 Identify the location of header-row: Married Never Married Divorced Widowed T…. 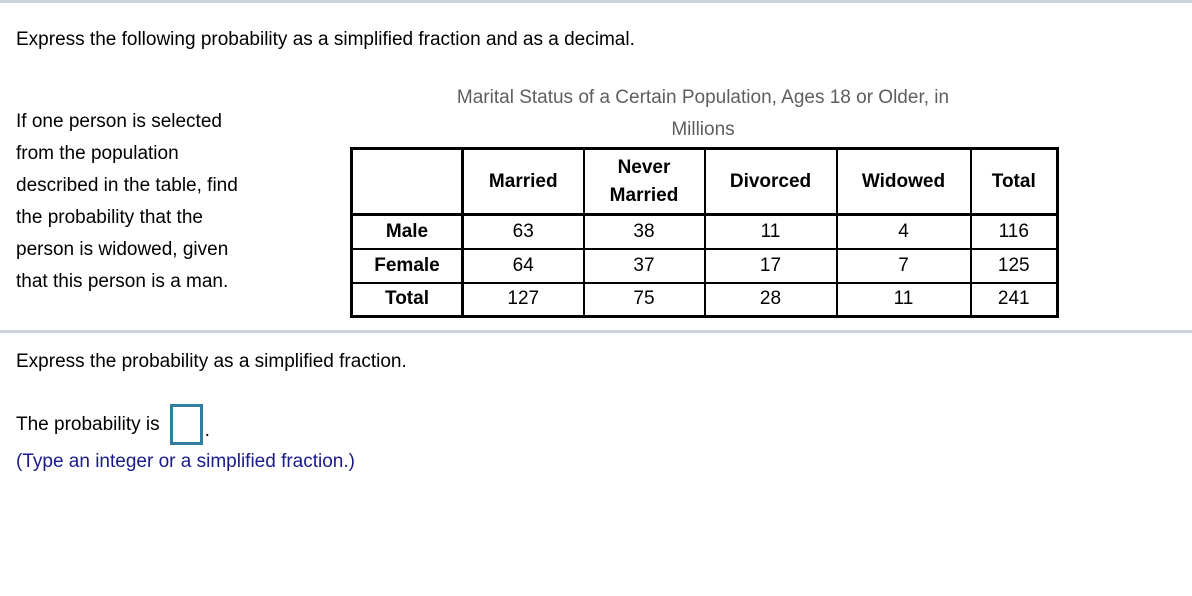
(704, 181).